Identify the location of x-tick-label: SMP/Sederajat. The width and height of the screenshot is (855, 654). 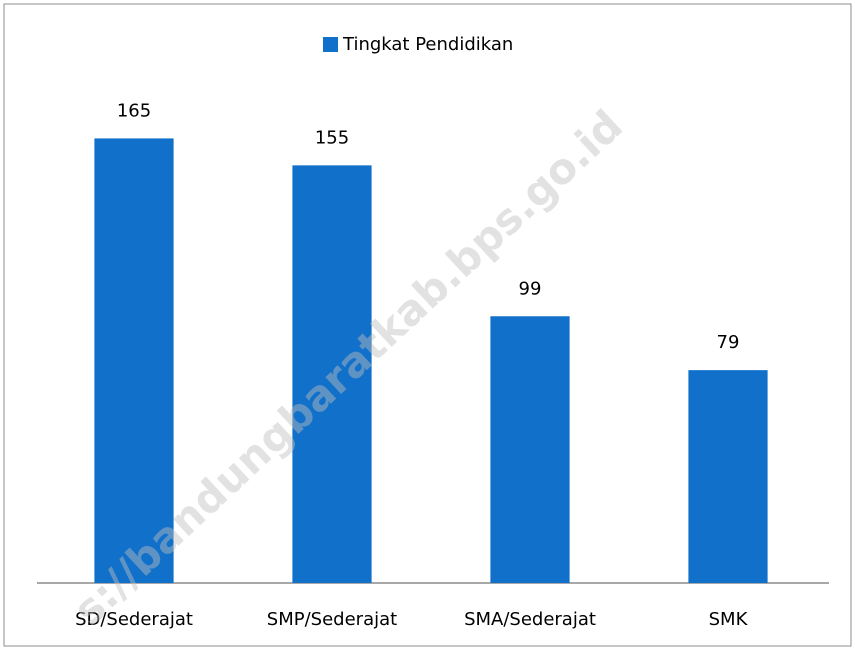
(332, 619).